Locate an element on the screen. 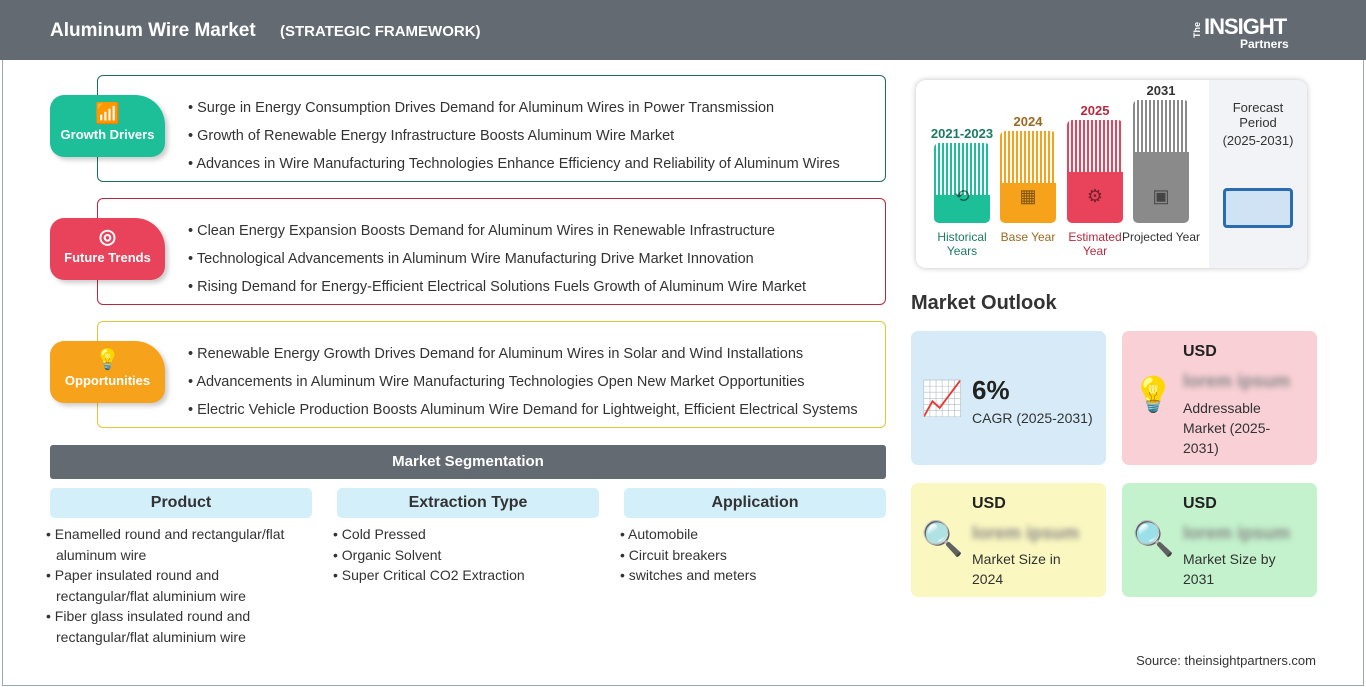  source-note: Source: theinsightpartners.com is located at coordinates (1226, 660).